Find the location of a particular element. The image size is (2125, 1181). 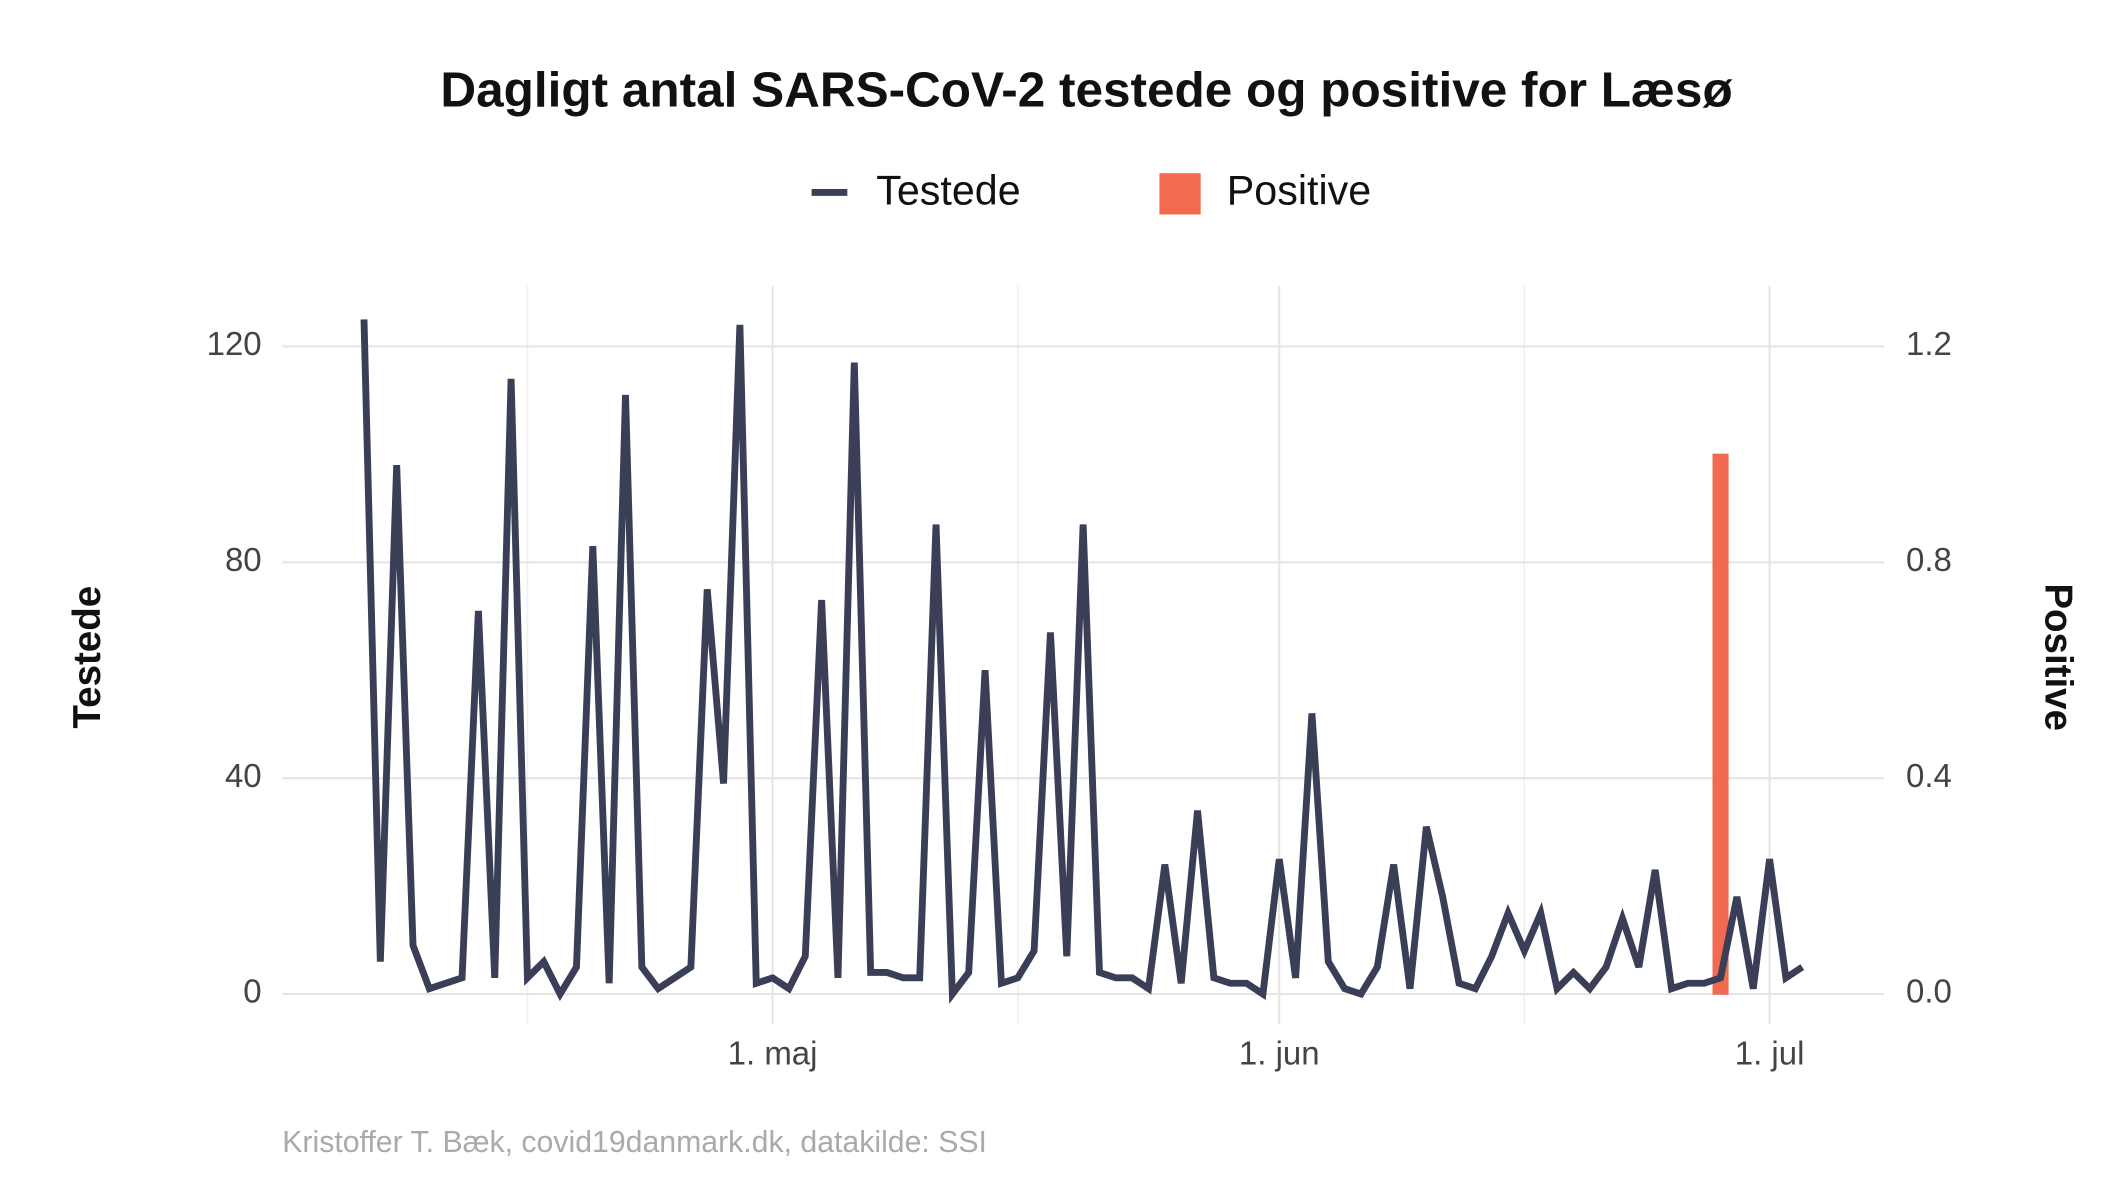

y-tick-label: 0 is located at coordinates (252, 991).